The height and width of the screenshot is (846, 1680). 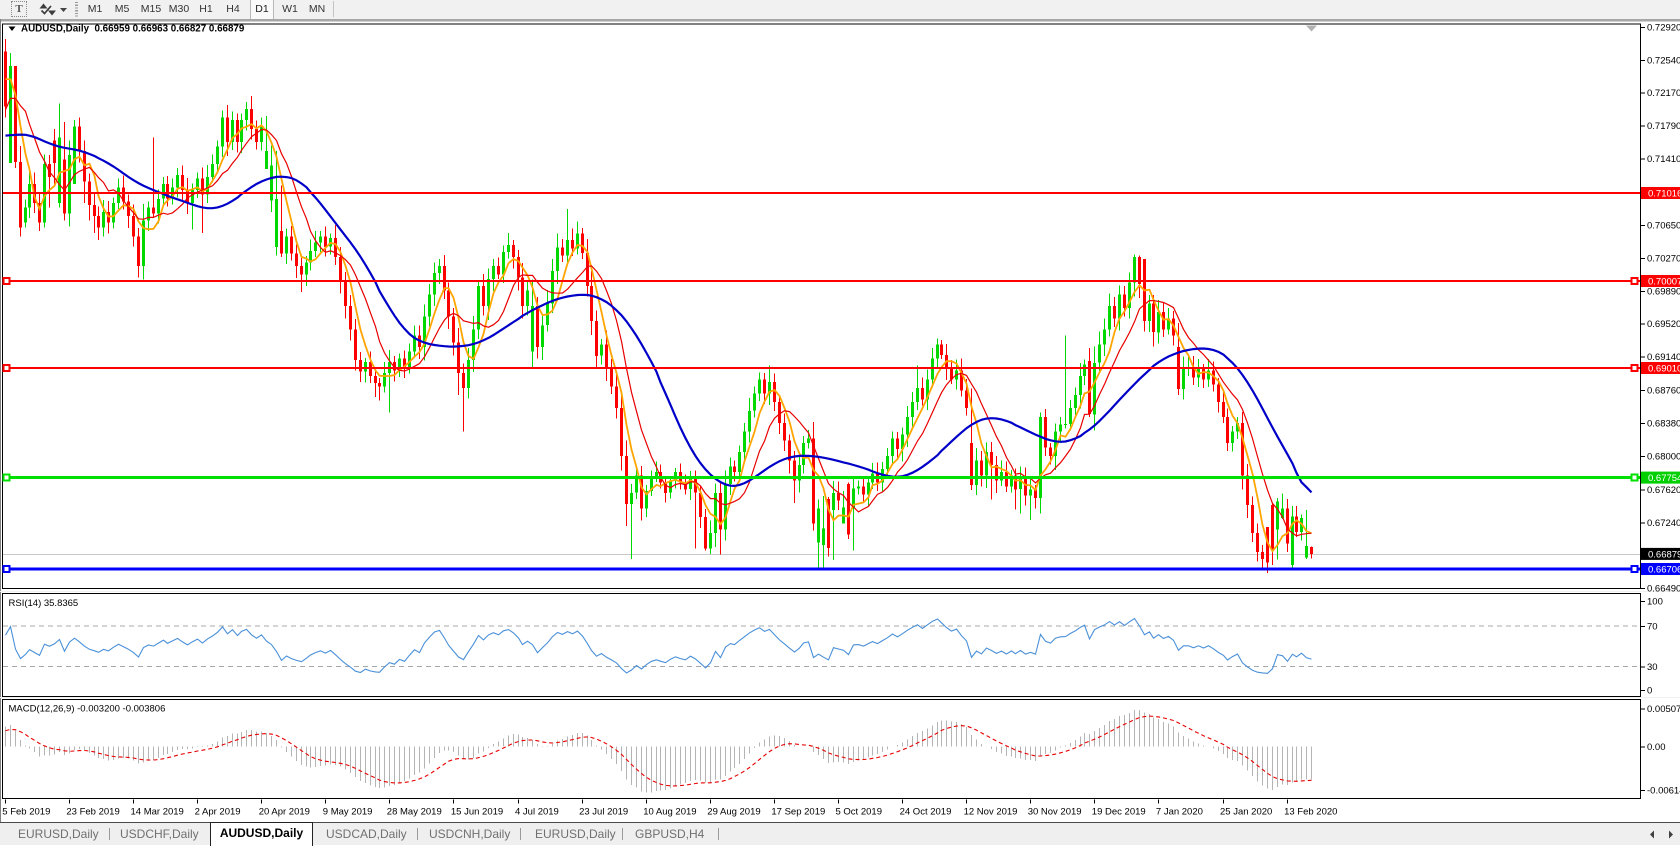 What do you see at coordinates (26, 812) in the screenshot?
I see `svg-text: 5 Feb 2019` at bounding box center [26, 812].